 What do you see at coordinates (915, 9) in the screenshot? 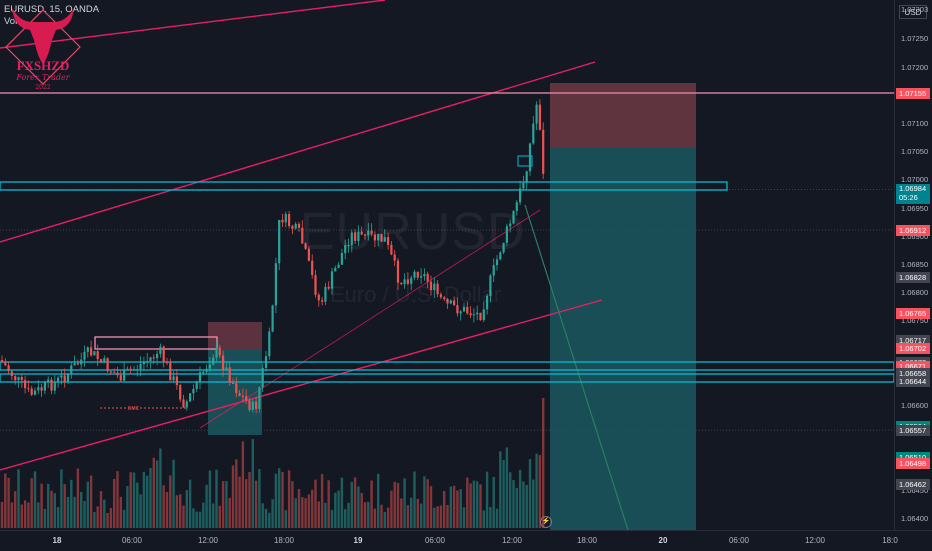
I see `price-tick: 1.07303` at bounding box center [915, 9].